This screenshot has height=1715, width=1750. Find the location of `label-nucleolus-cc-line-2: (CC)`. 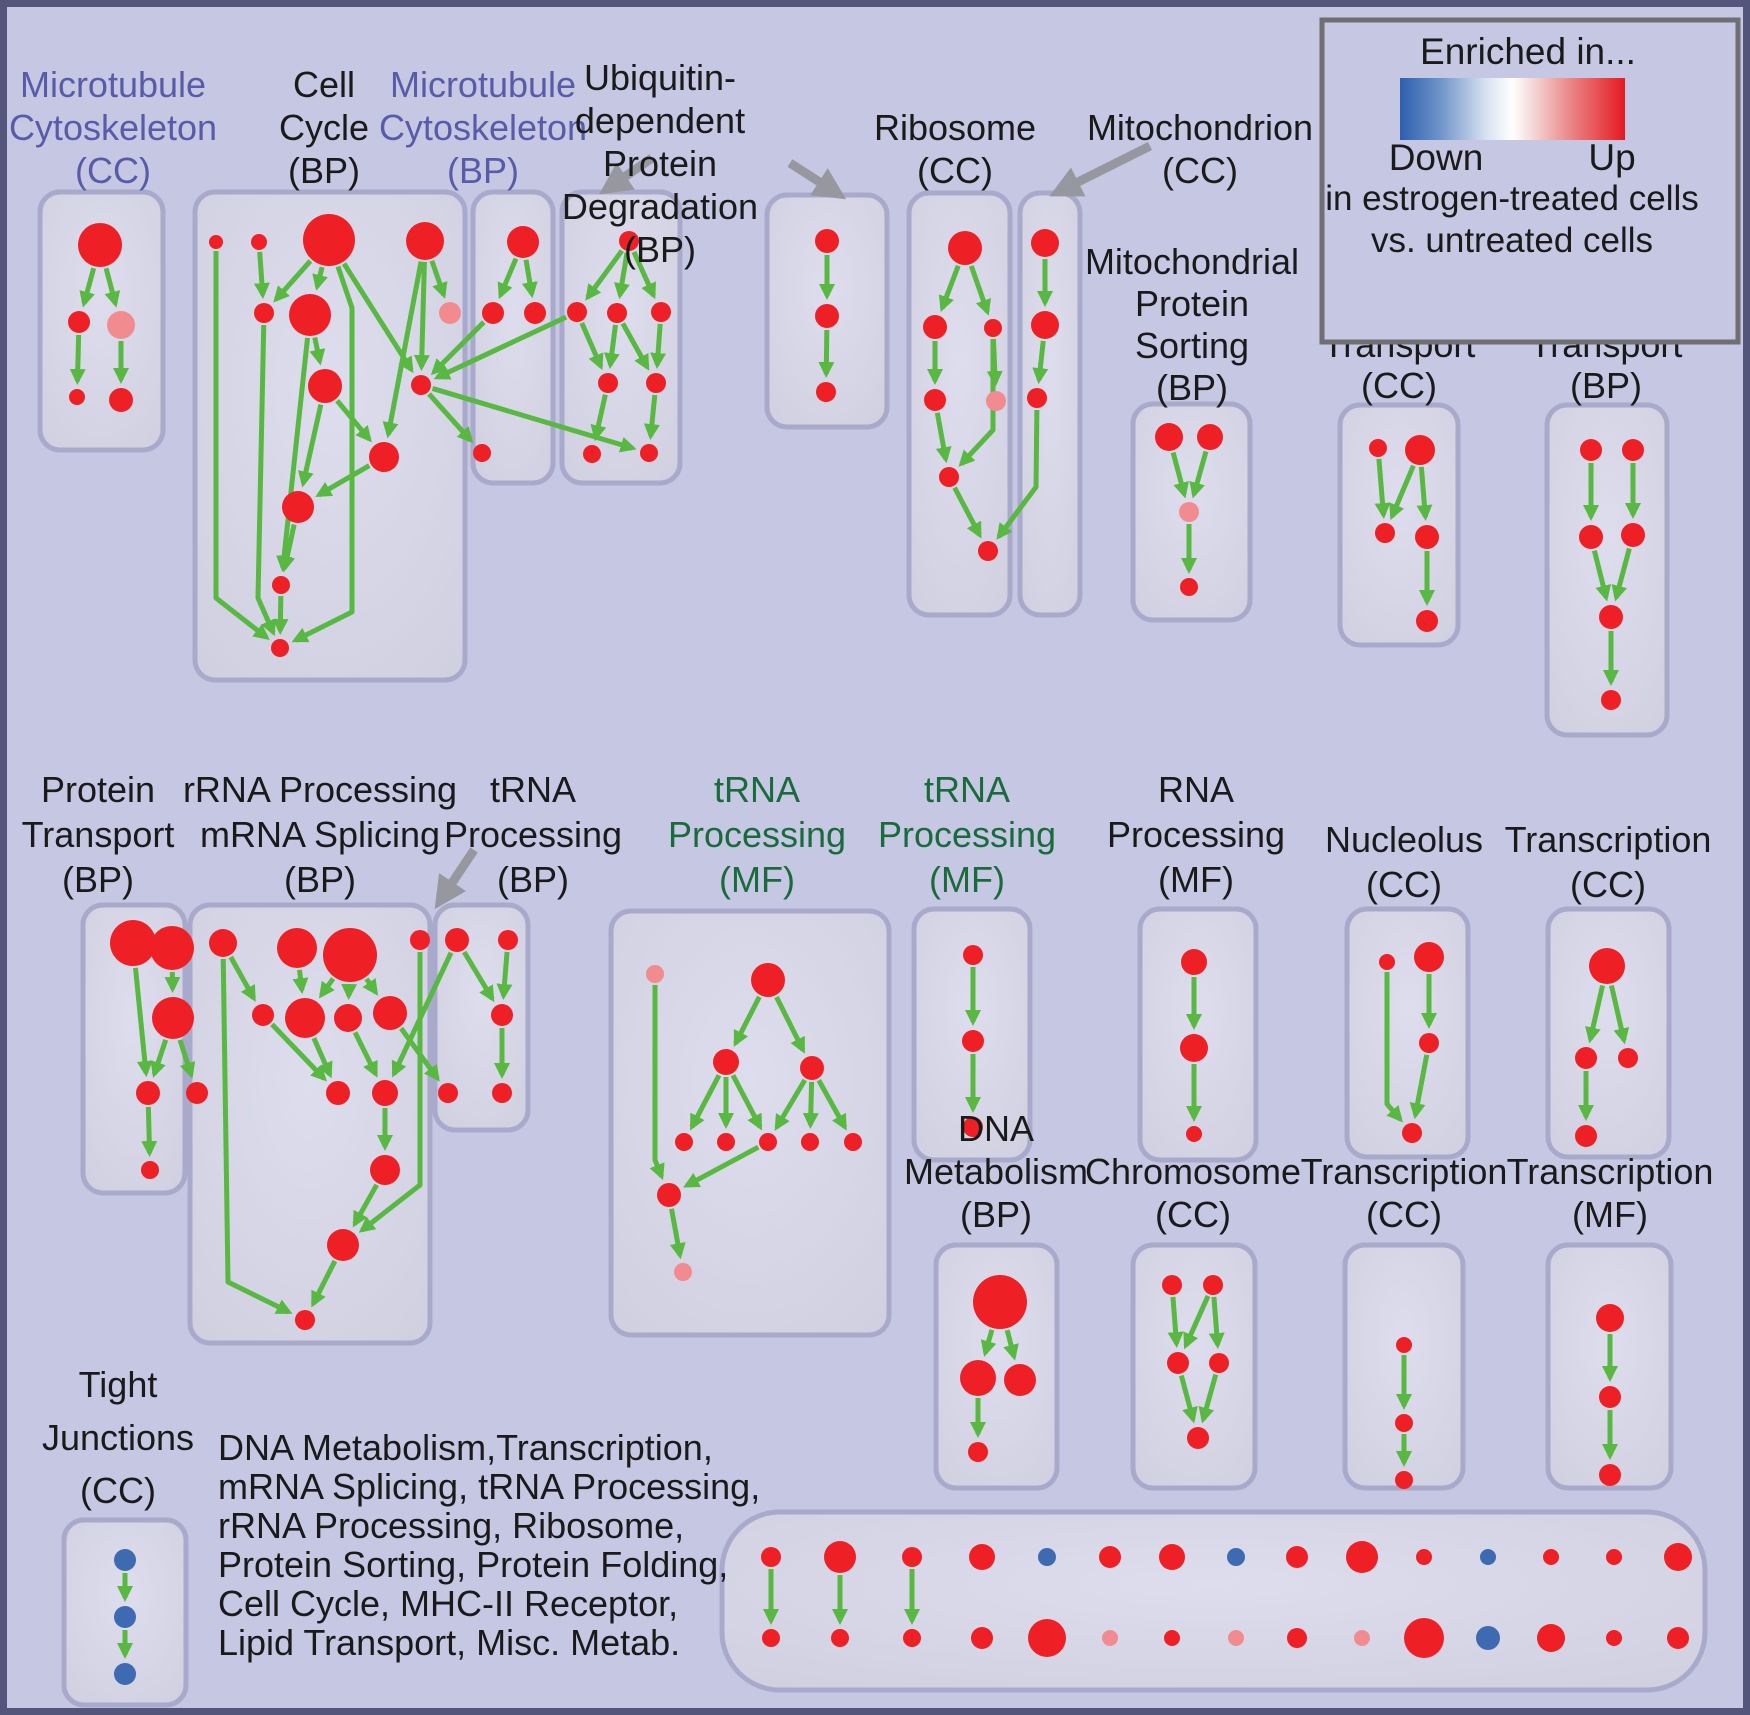

label-nucleolus-cc-line-2: (CC) is located at coordinates (1404, 884).